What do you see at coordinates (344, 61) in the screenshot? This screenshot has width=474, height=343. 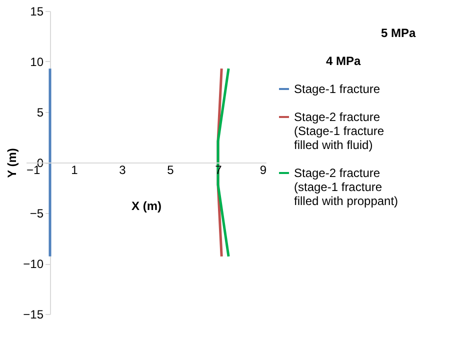 I see `text: 4 MPa` at bounding box center [344, 61].